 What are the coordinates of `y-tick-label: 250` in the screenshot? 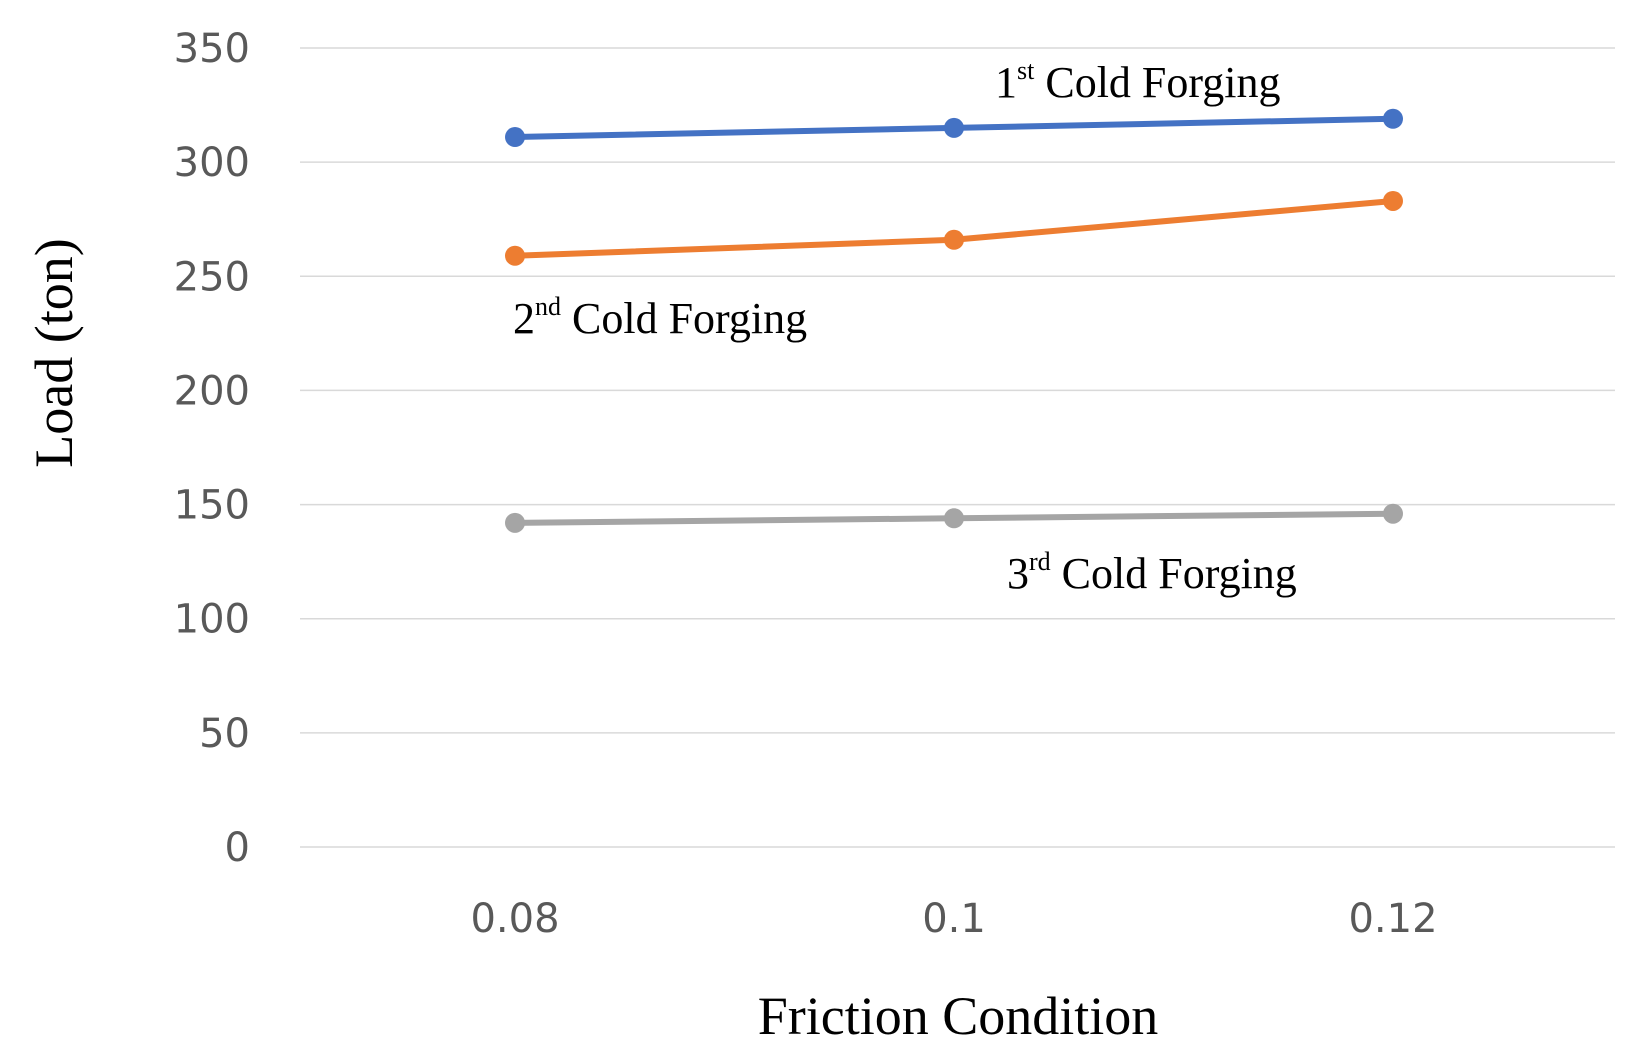 It's located at (212, 277).